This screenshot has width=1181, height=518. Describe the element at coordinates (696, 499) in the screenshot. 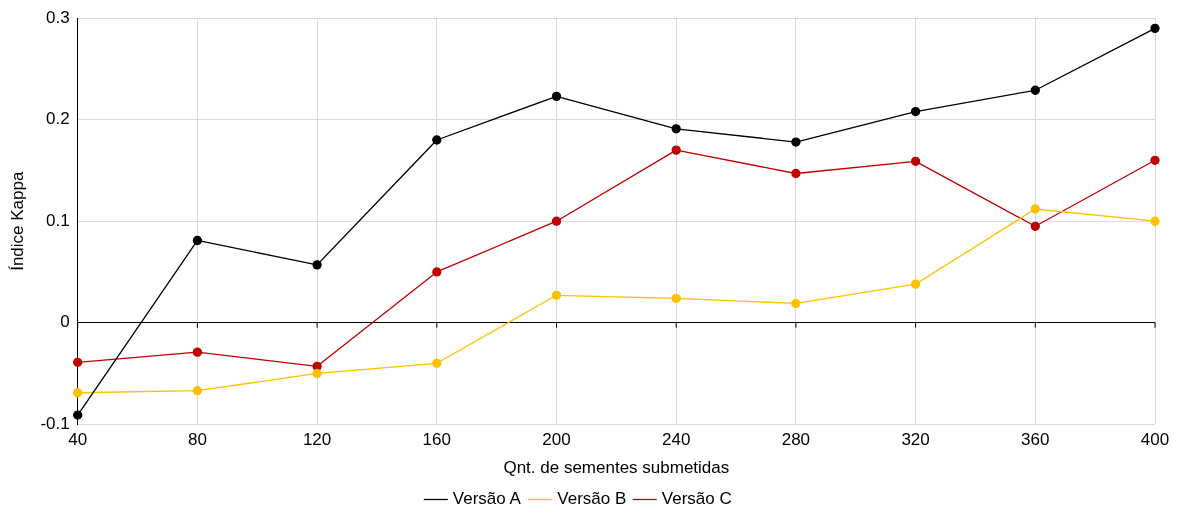

I see `legend-label: Versão C` at that location.